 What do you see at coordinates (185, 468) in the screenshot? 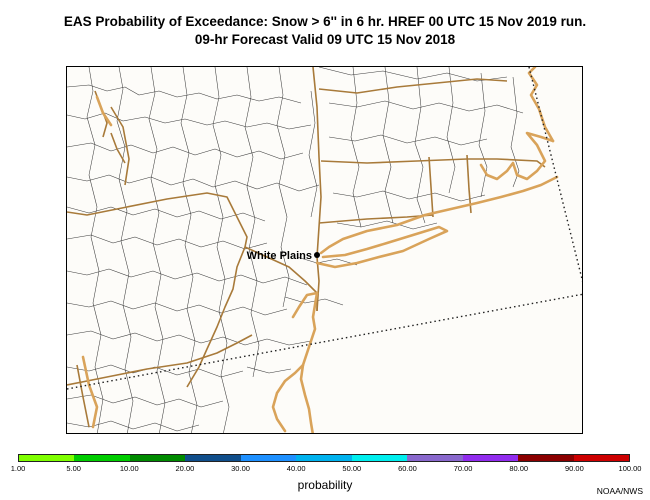
I see `colorbar-tick-label: 20.00` at bounding box center [185, 468].